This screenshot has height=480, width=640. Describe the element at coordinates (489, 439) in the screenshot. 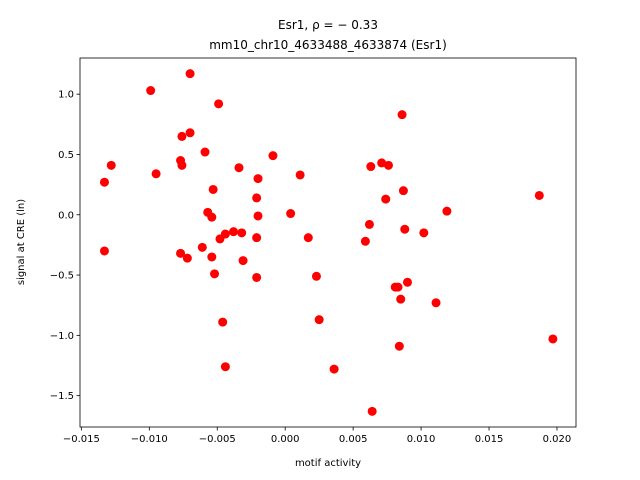

I see `x-tick-label: 0.015` at that location.